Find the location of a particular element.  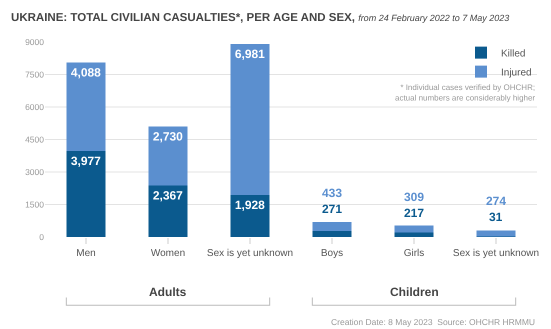

x-tick-label: Men is located at coordinates (86, 253).